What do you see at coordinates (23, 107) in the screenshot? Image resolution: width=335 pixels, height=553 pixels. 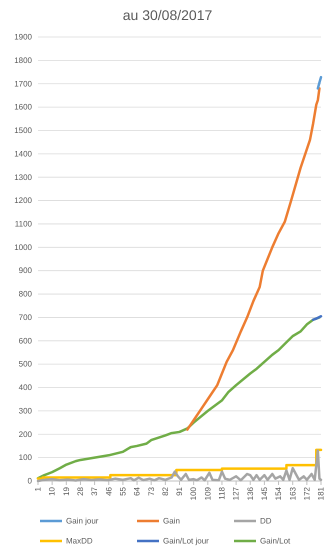 I see `y-tick-label: 1600` at bounding box center [23, 107].